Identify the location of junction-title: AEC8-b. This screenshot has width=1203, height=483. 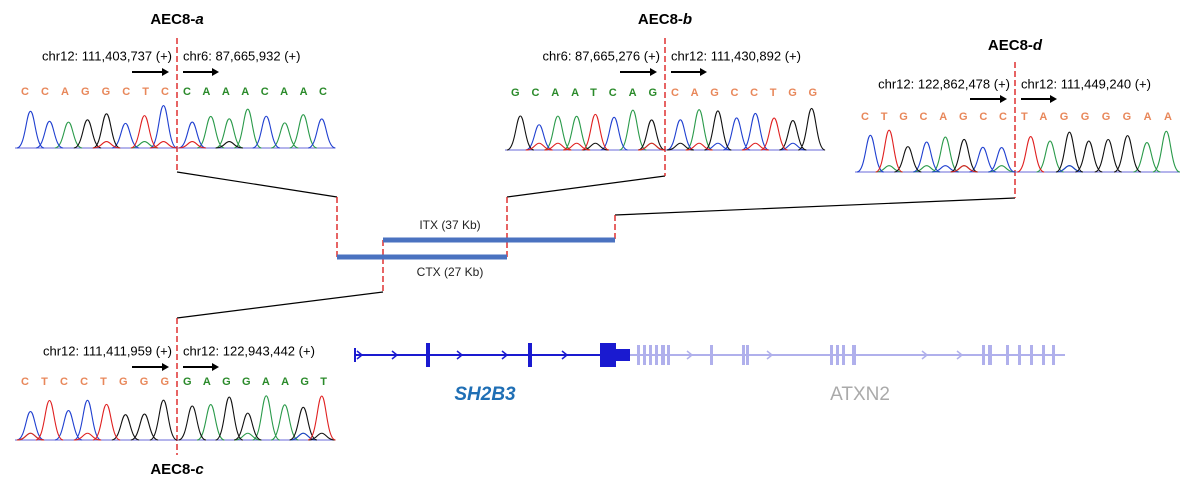
(665, 19).